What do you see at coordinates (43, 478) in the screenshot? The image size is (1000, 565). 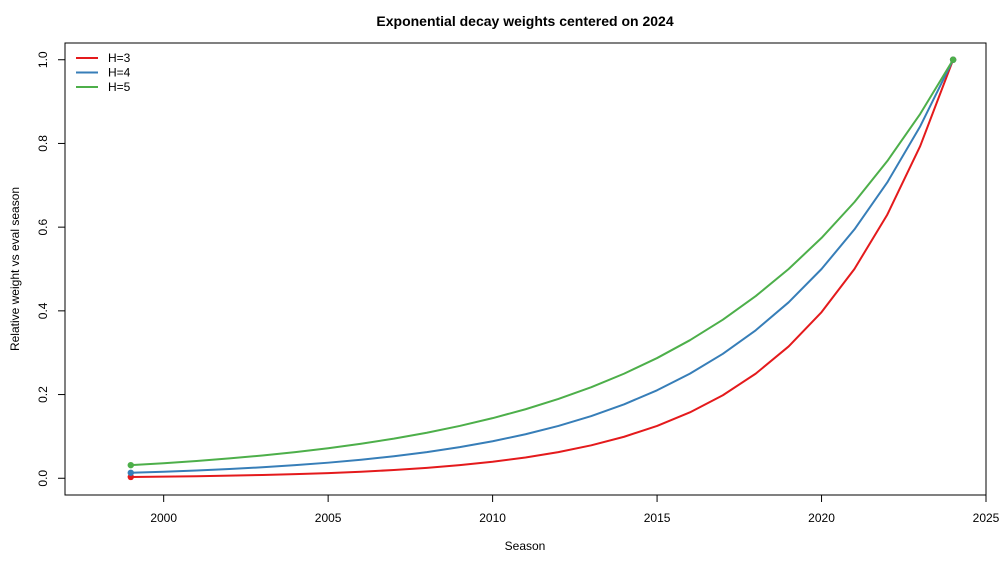 I see `y-tick-label: 0.0` at bounding box center [43, 478].